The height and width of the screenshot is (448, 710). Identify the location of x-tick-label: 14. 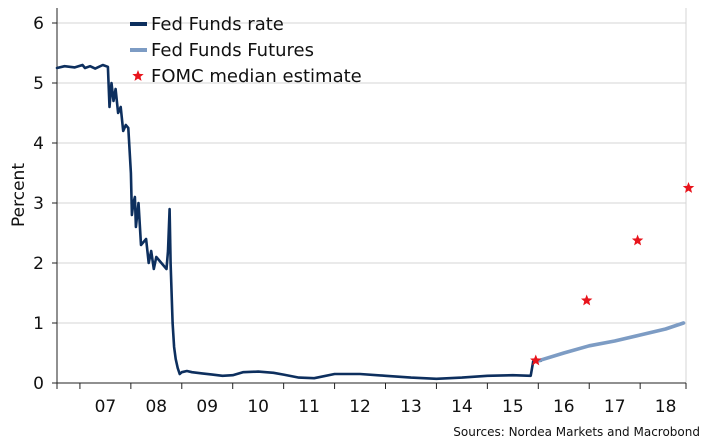
(462, 407).